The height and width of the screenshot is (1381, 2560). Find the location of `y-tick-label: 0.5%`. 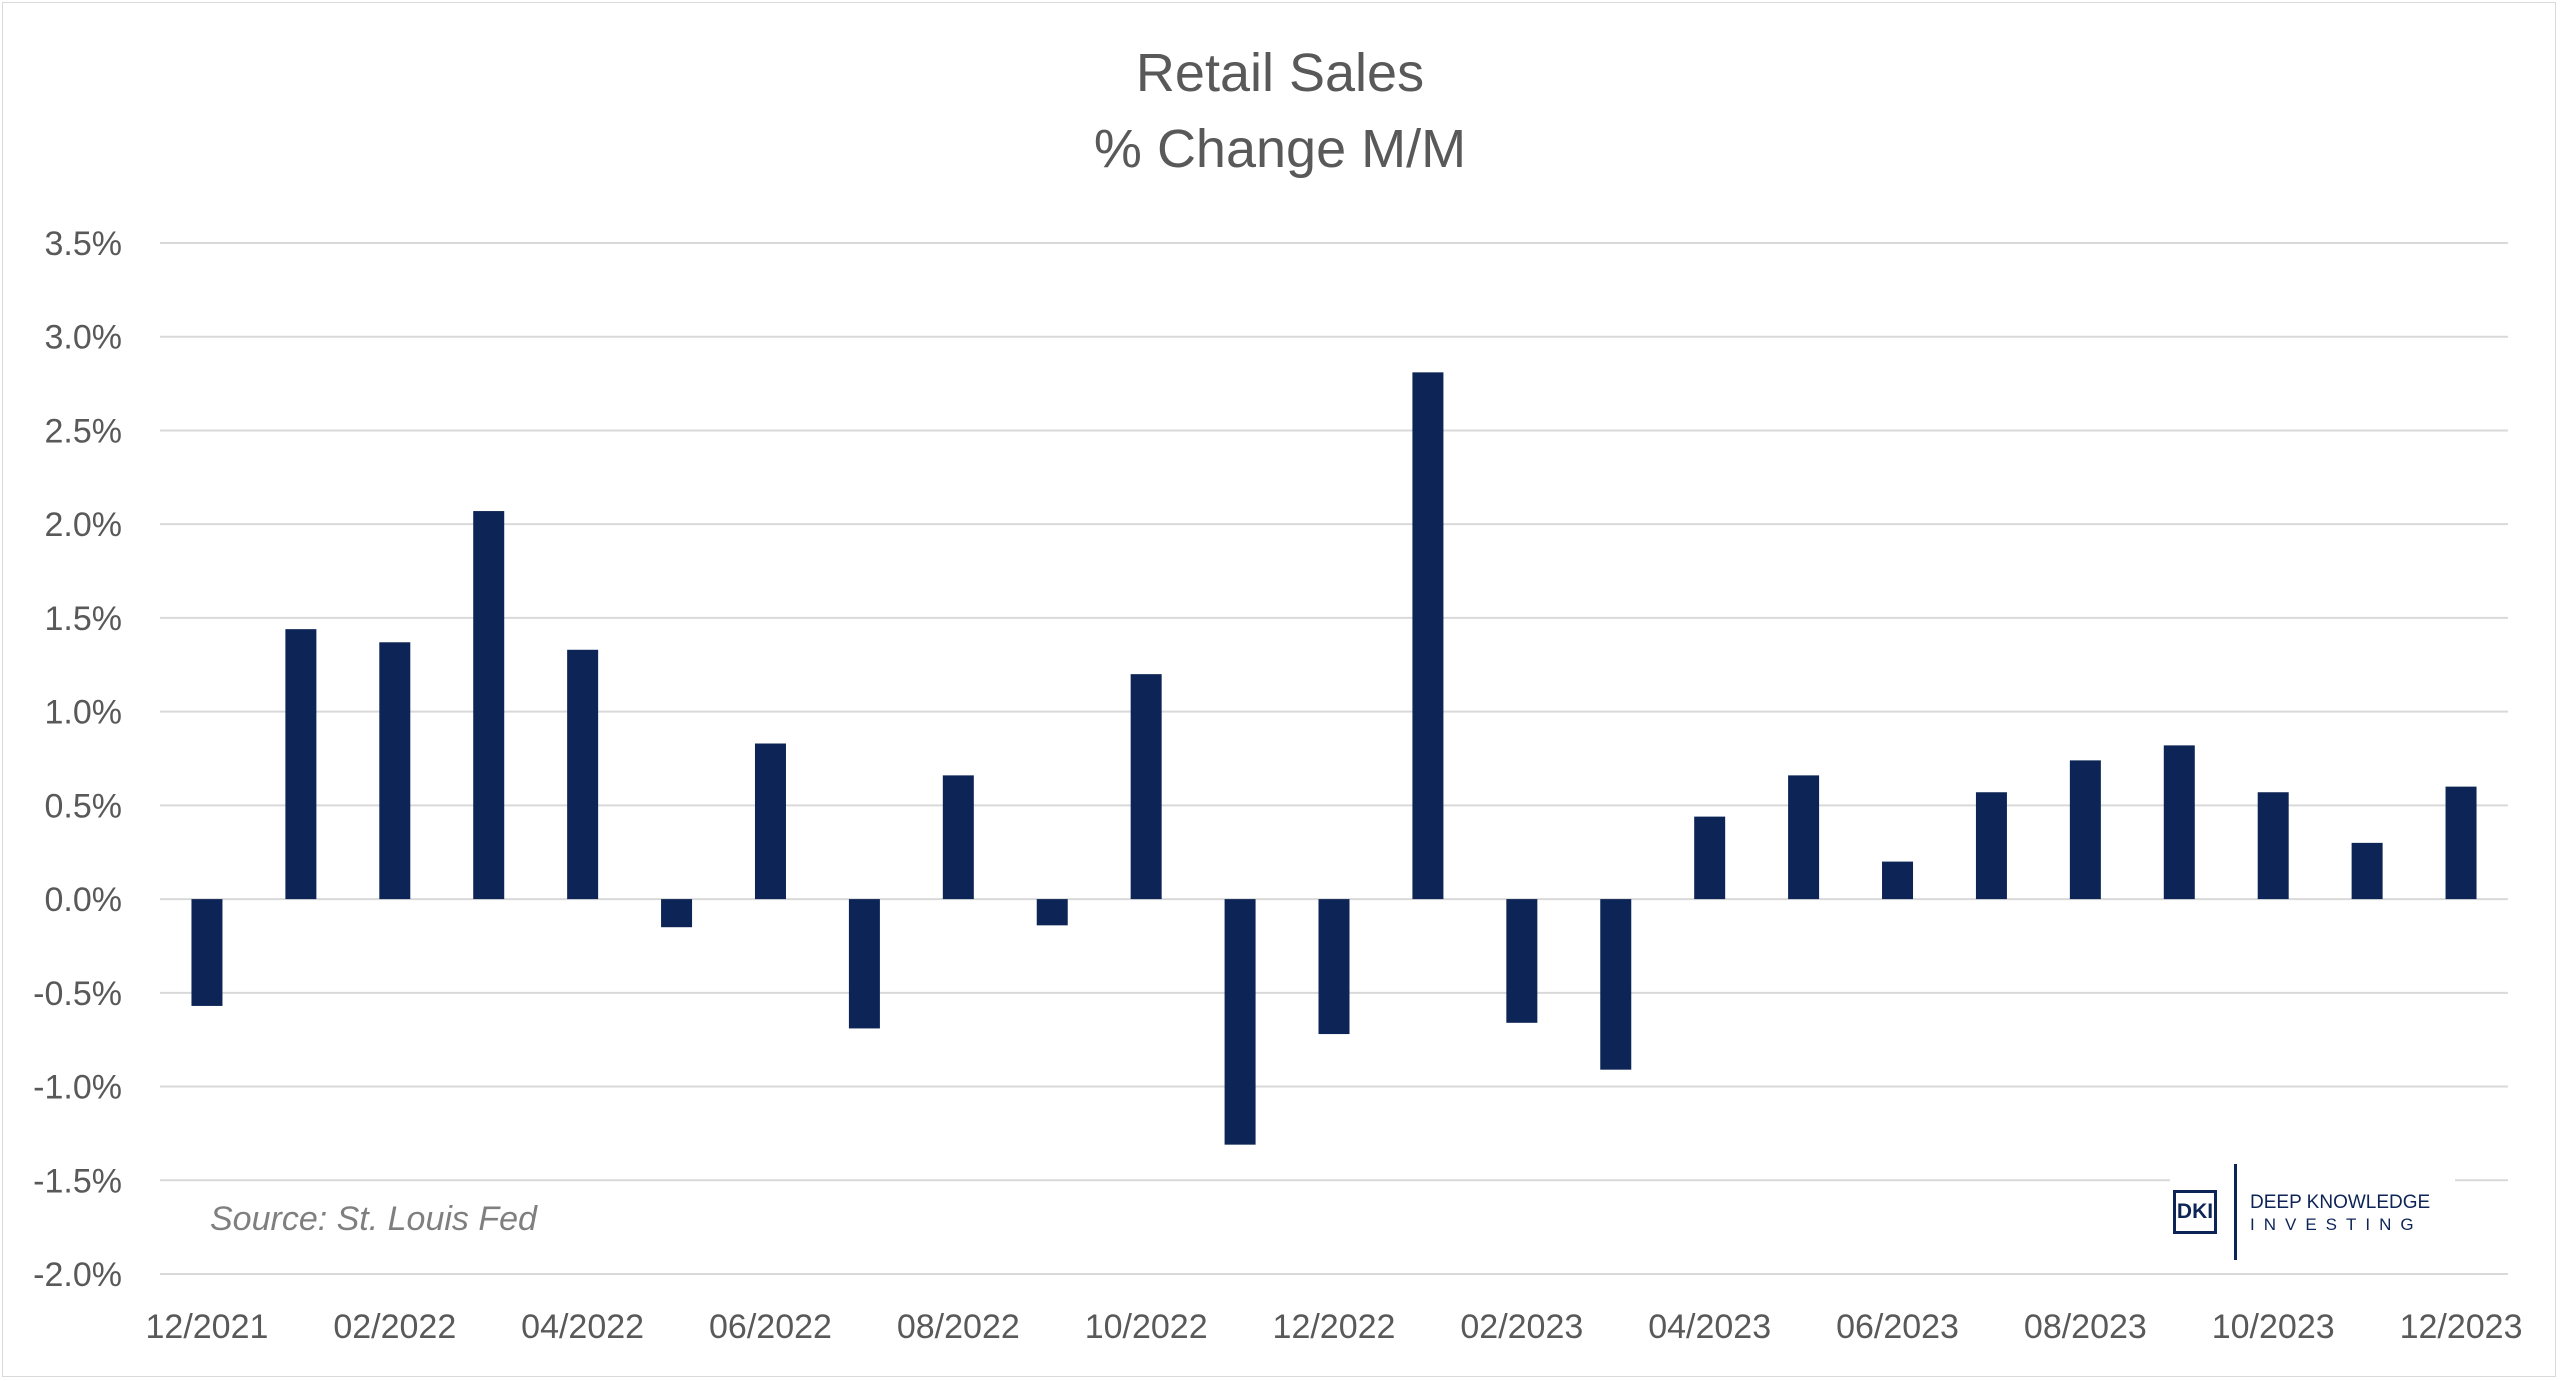

y-tick-label: 0.5% is located at coordinates (84, 806).